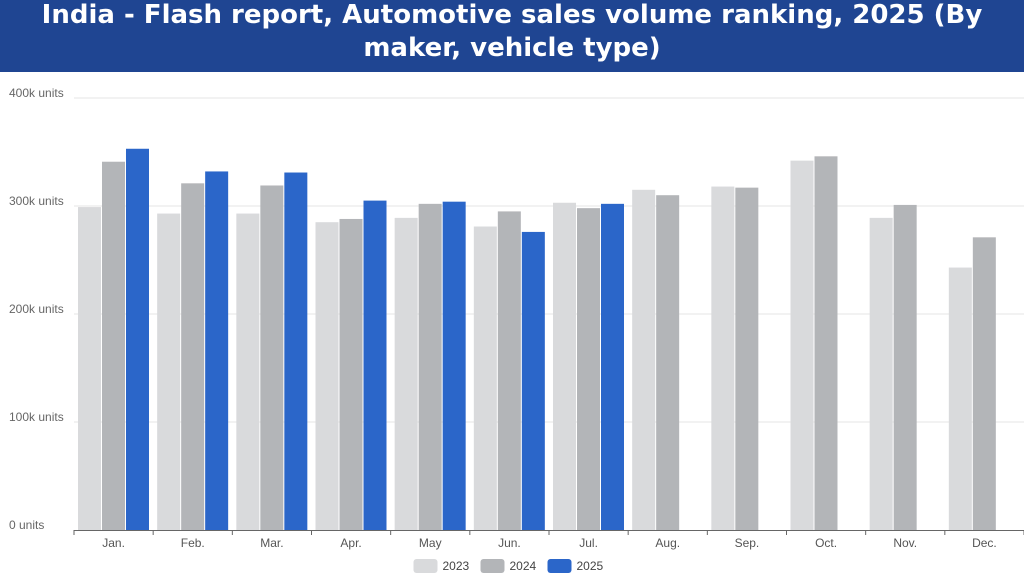 The height and width of the screenshot is (581, 1024). What do you see at coordinates (723, 358) in the screenshot?
I see `bar-2023-sep` at bounding box center [723, 358].